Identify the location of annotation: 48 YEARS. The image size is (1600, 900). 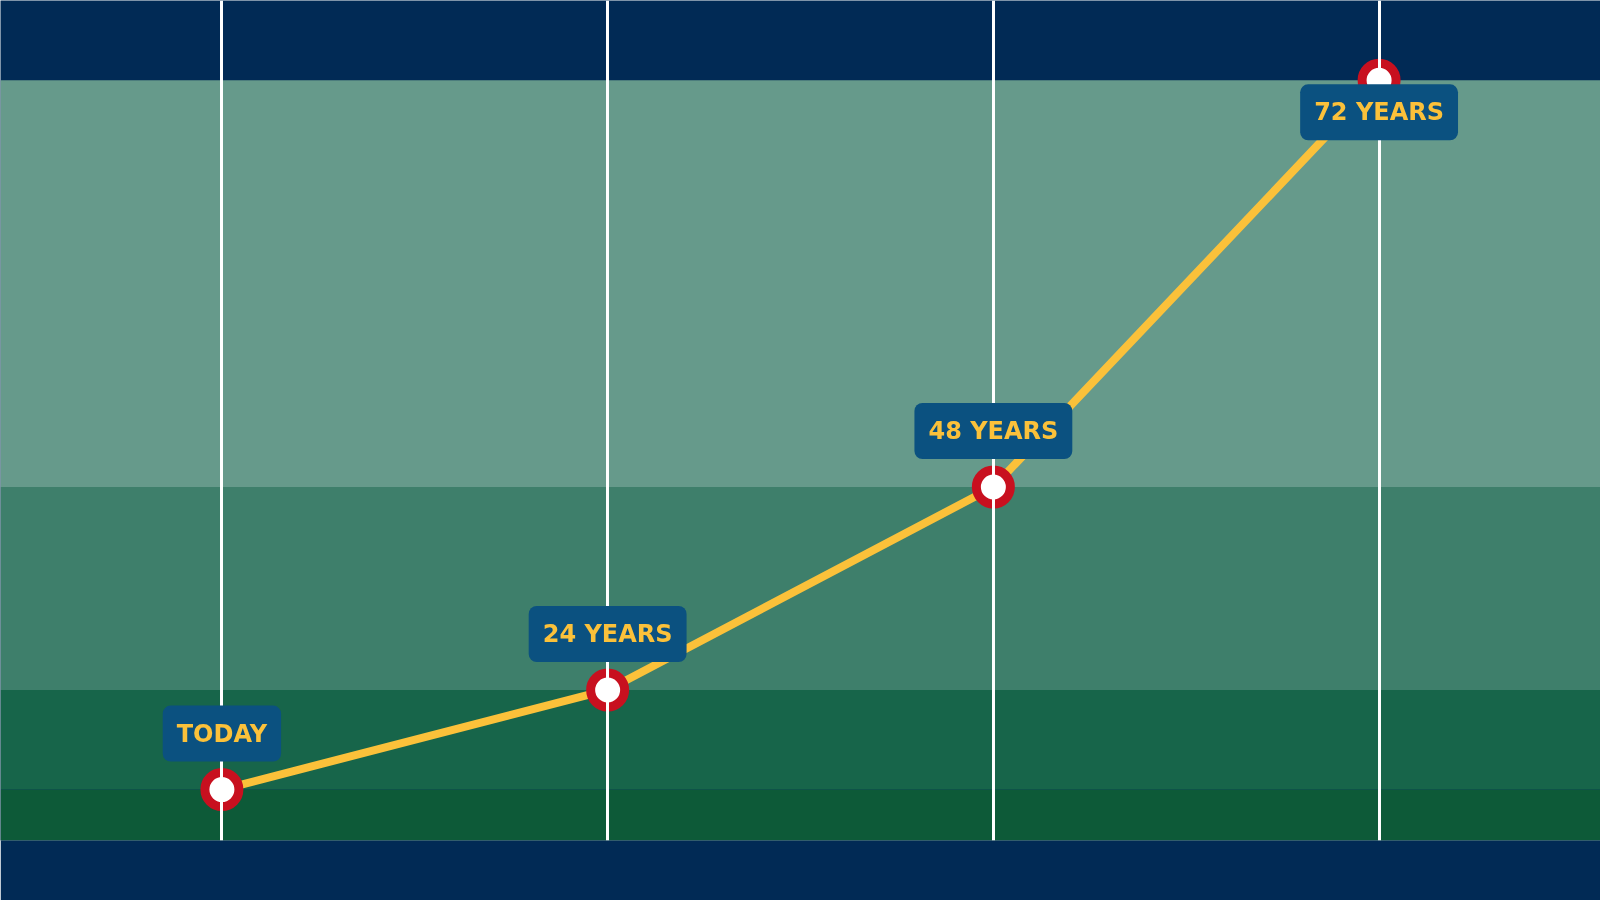
(993, 431).